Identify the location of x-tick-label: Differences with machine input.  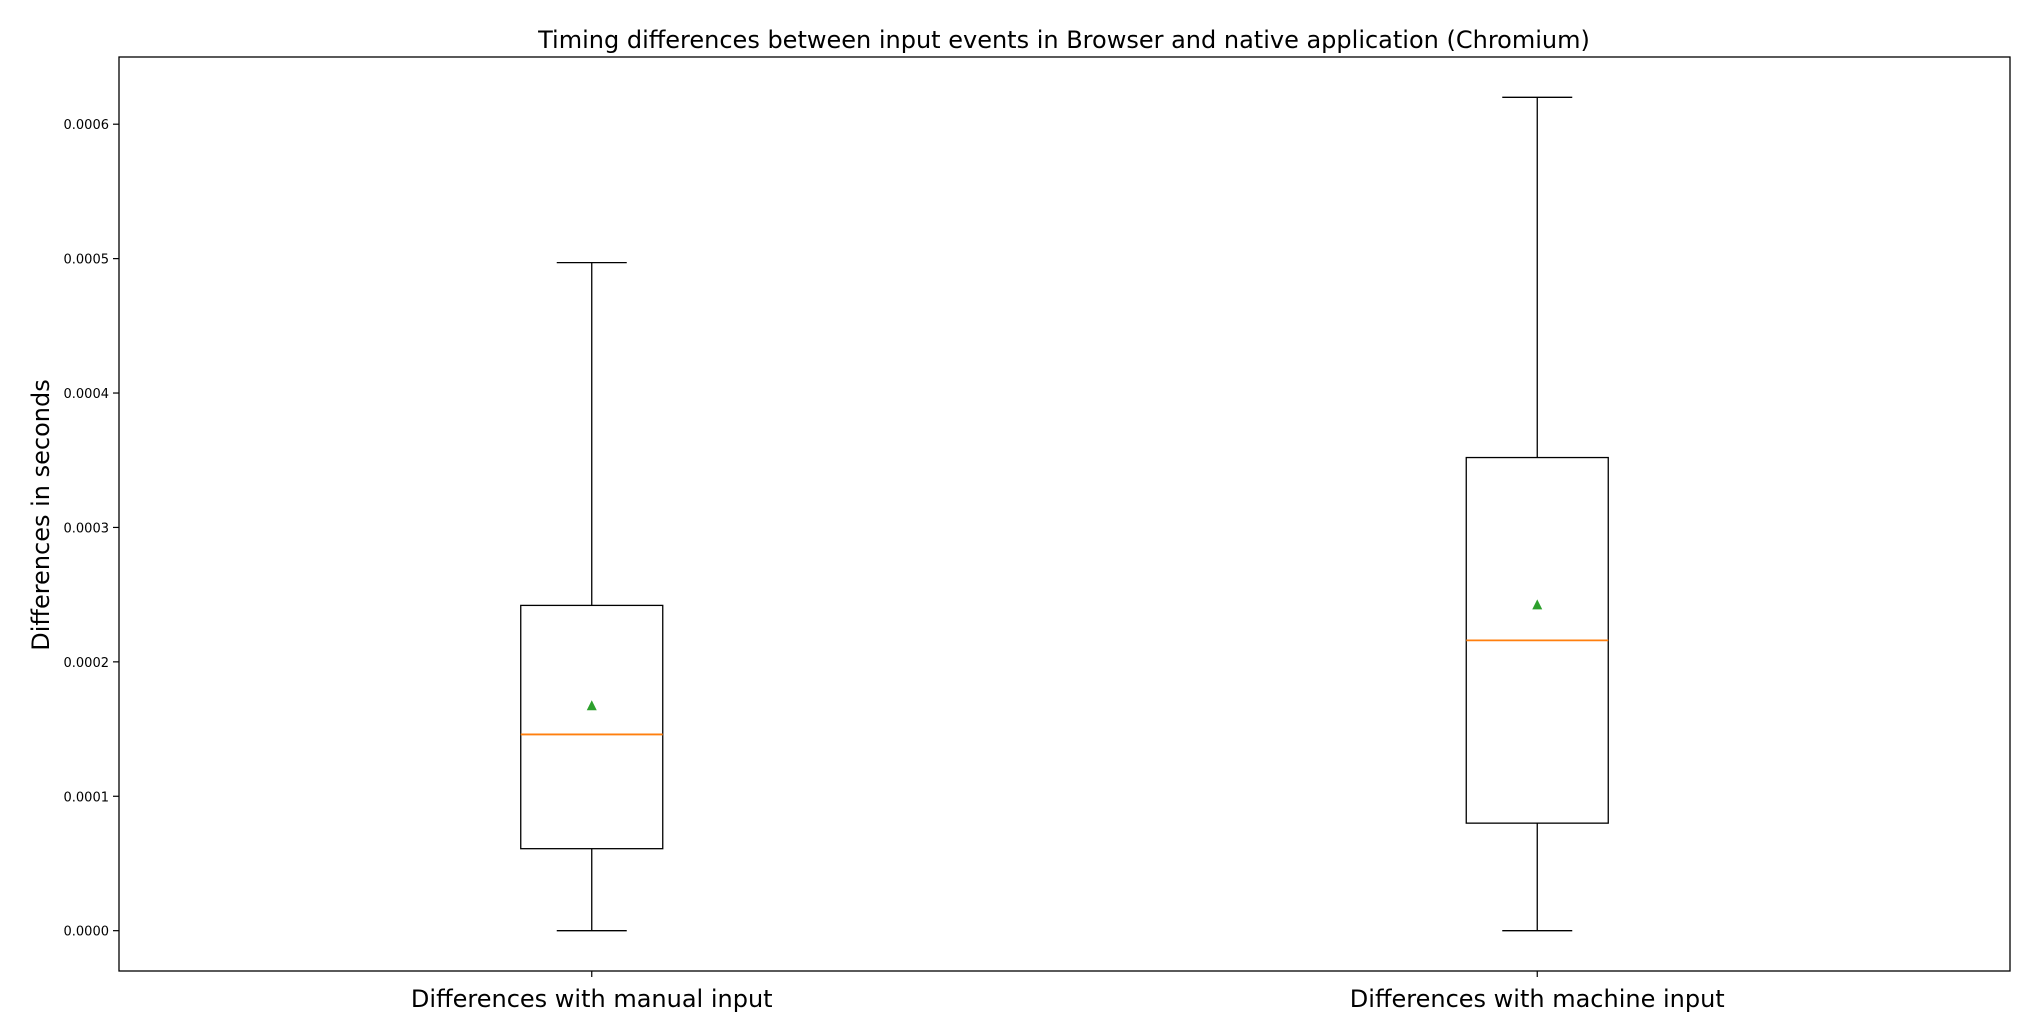
(1537, 999).